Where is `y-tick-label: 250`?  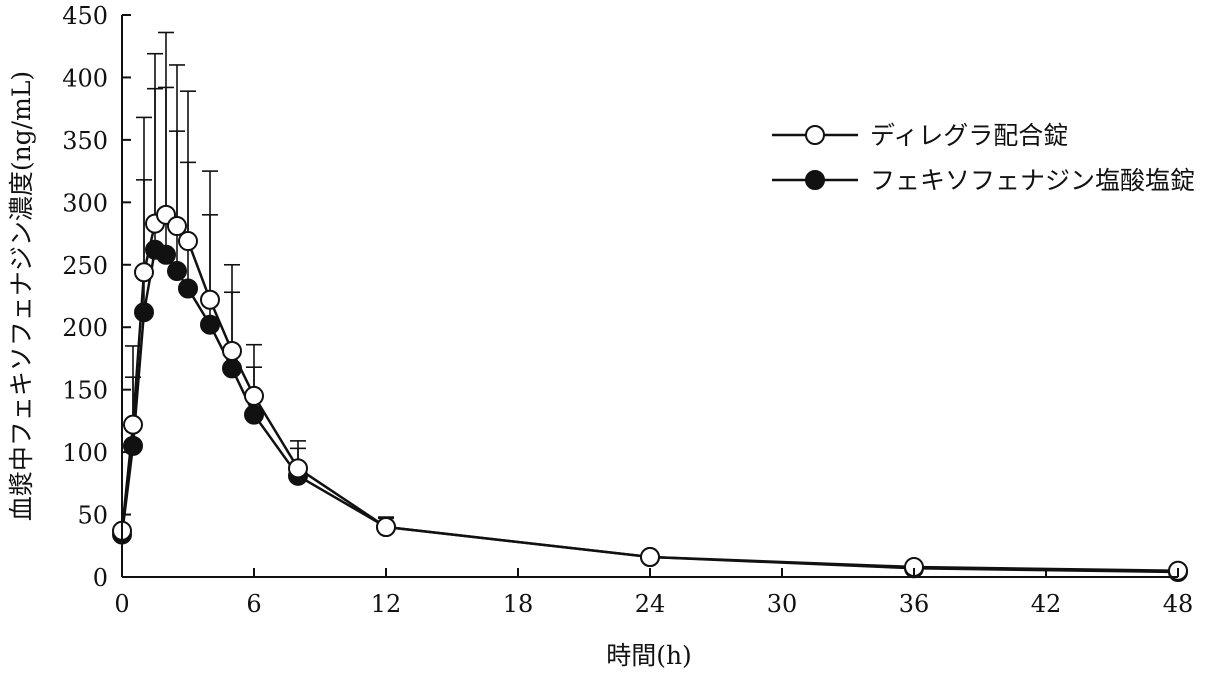
y-tick-label: 250 is located at coordinates (85, 266).